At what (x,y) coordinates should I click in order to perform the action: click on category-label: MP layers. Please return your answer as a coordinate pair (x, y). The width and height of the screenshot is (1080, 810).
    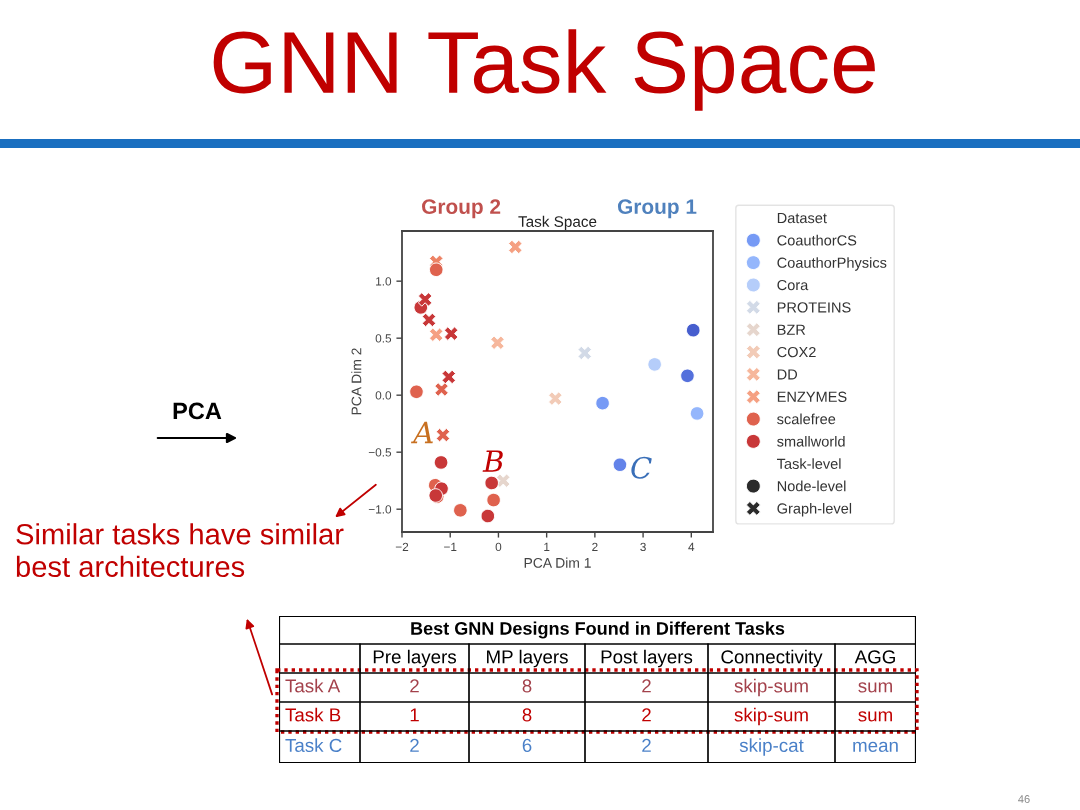
    Looking at the image, I should click on (527, 658).